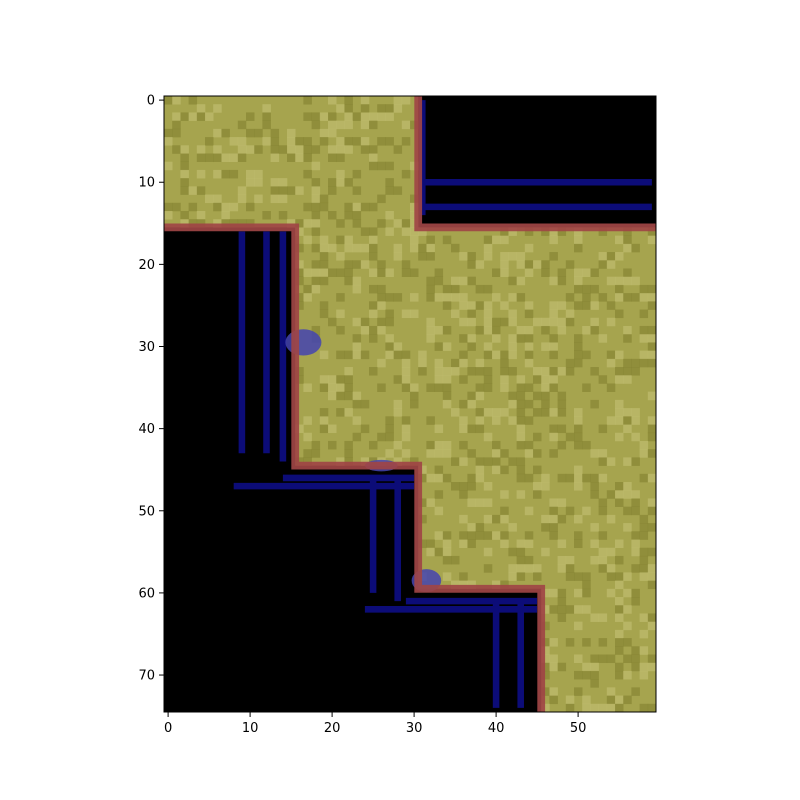  Describe the element at coordinates (146, 183) in the screenshot. I see `y-tick-label: 10` at that location.